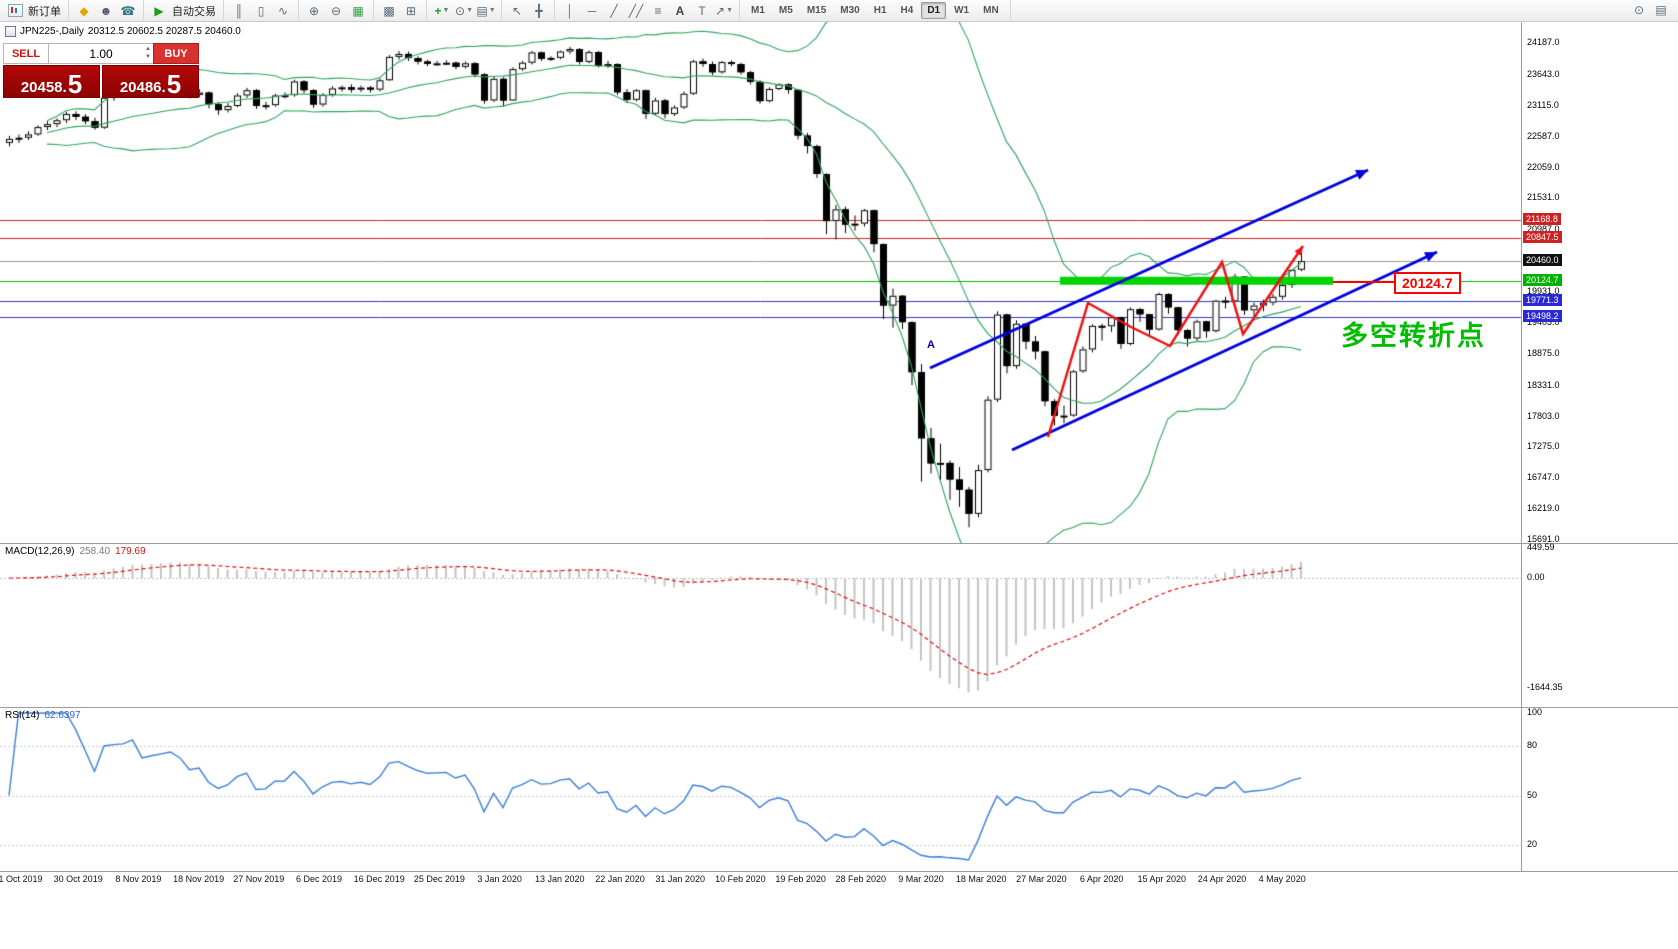 The height and width of the screenshot is (949, 1678). Describe the element at coordinates (539, 10) in the screenshot. I see `crosshair-icon: ╋` at that location.